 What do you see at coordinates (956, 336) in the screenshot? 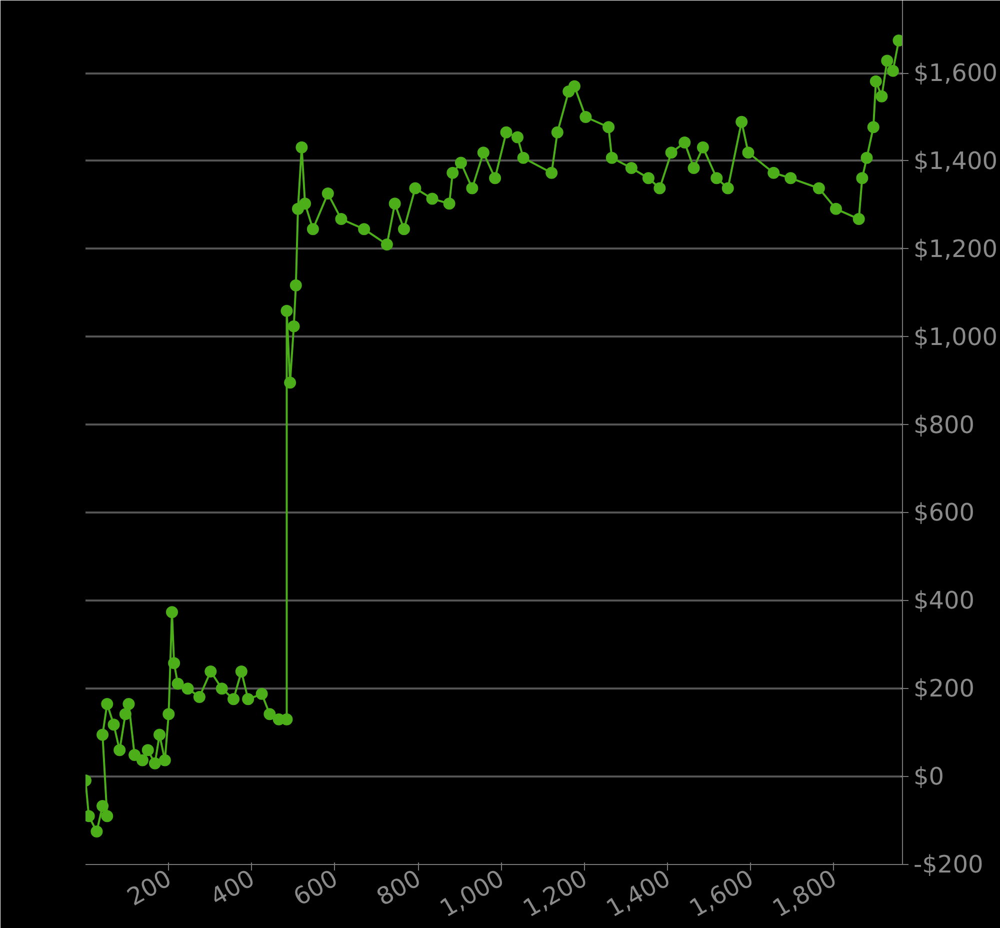
I see `y-tick-label: $1,000` at bounding box center [956, 336].